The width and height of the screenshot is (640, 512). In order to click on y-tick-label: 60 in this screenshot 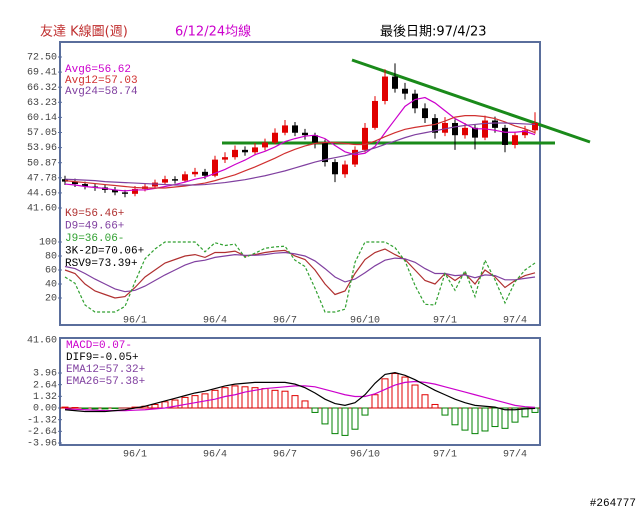, I will do `click(51, 271)`.